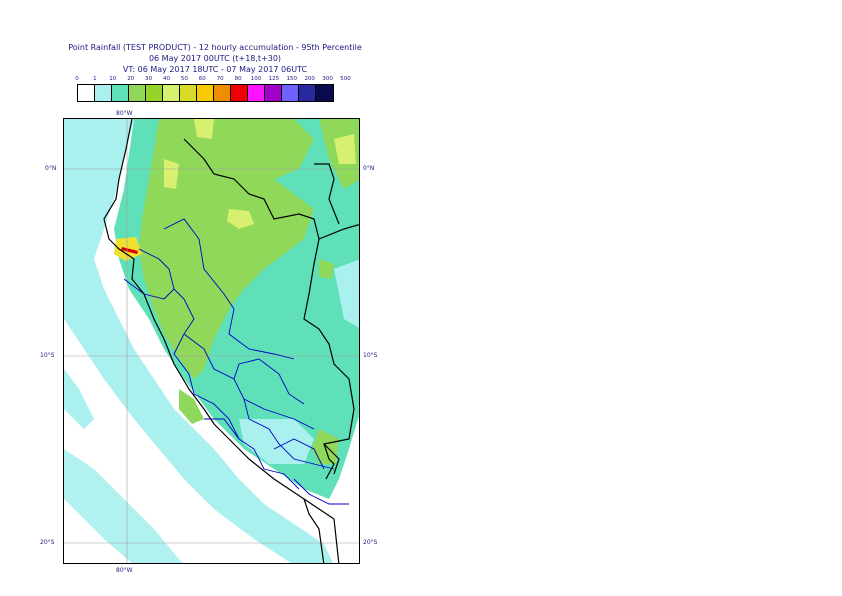  What do you see at coordinates (95, 79) in the screenshot?
I see `legend-tick-label: 1` at bounding box center [95, 79].